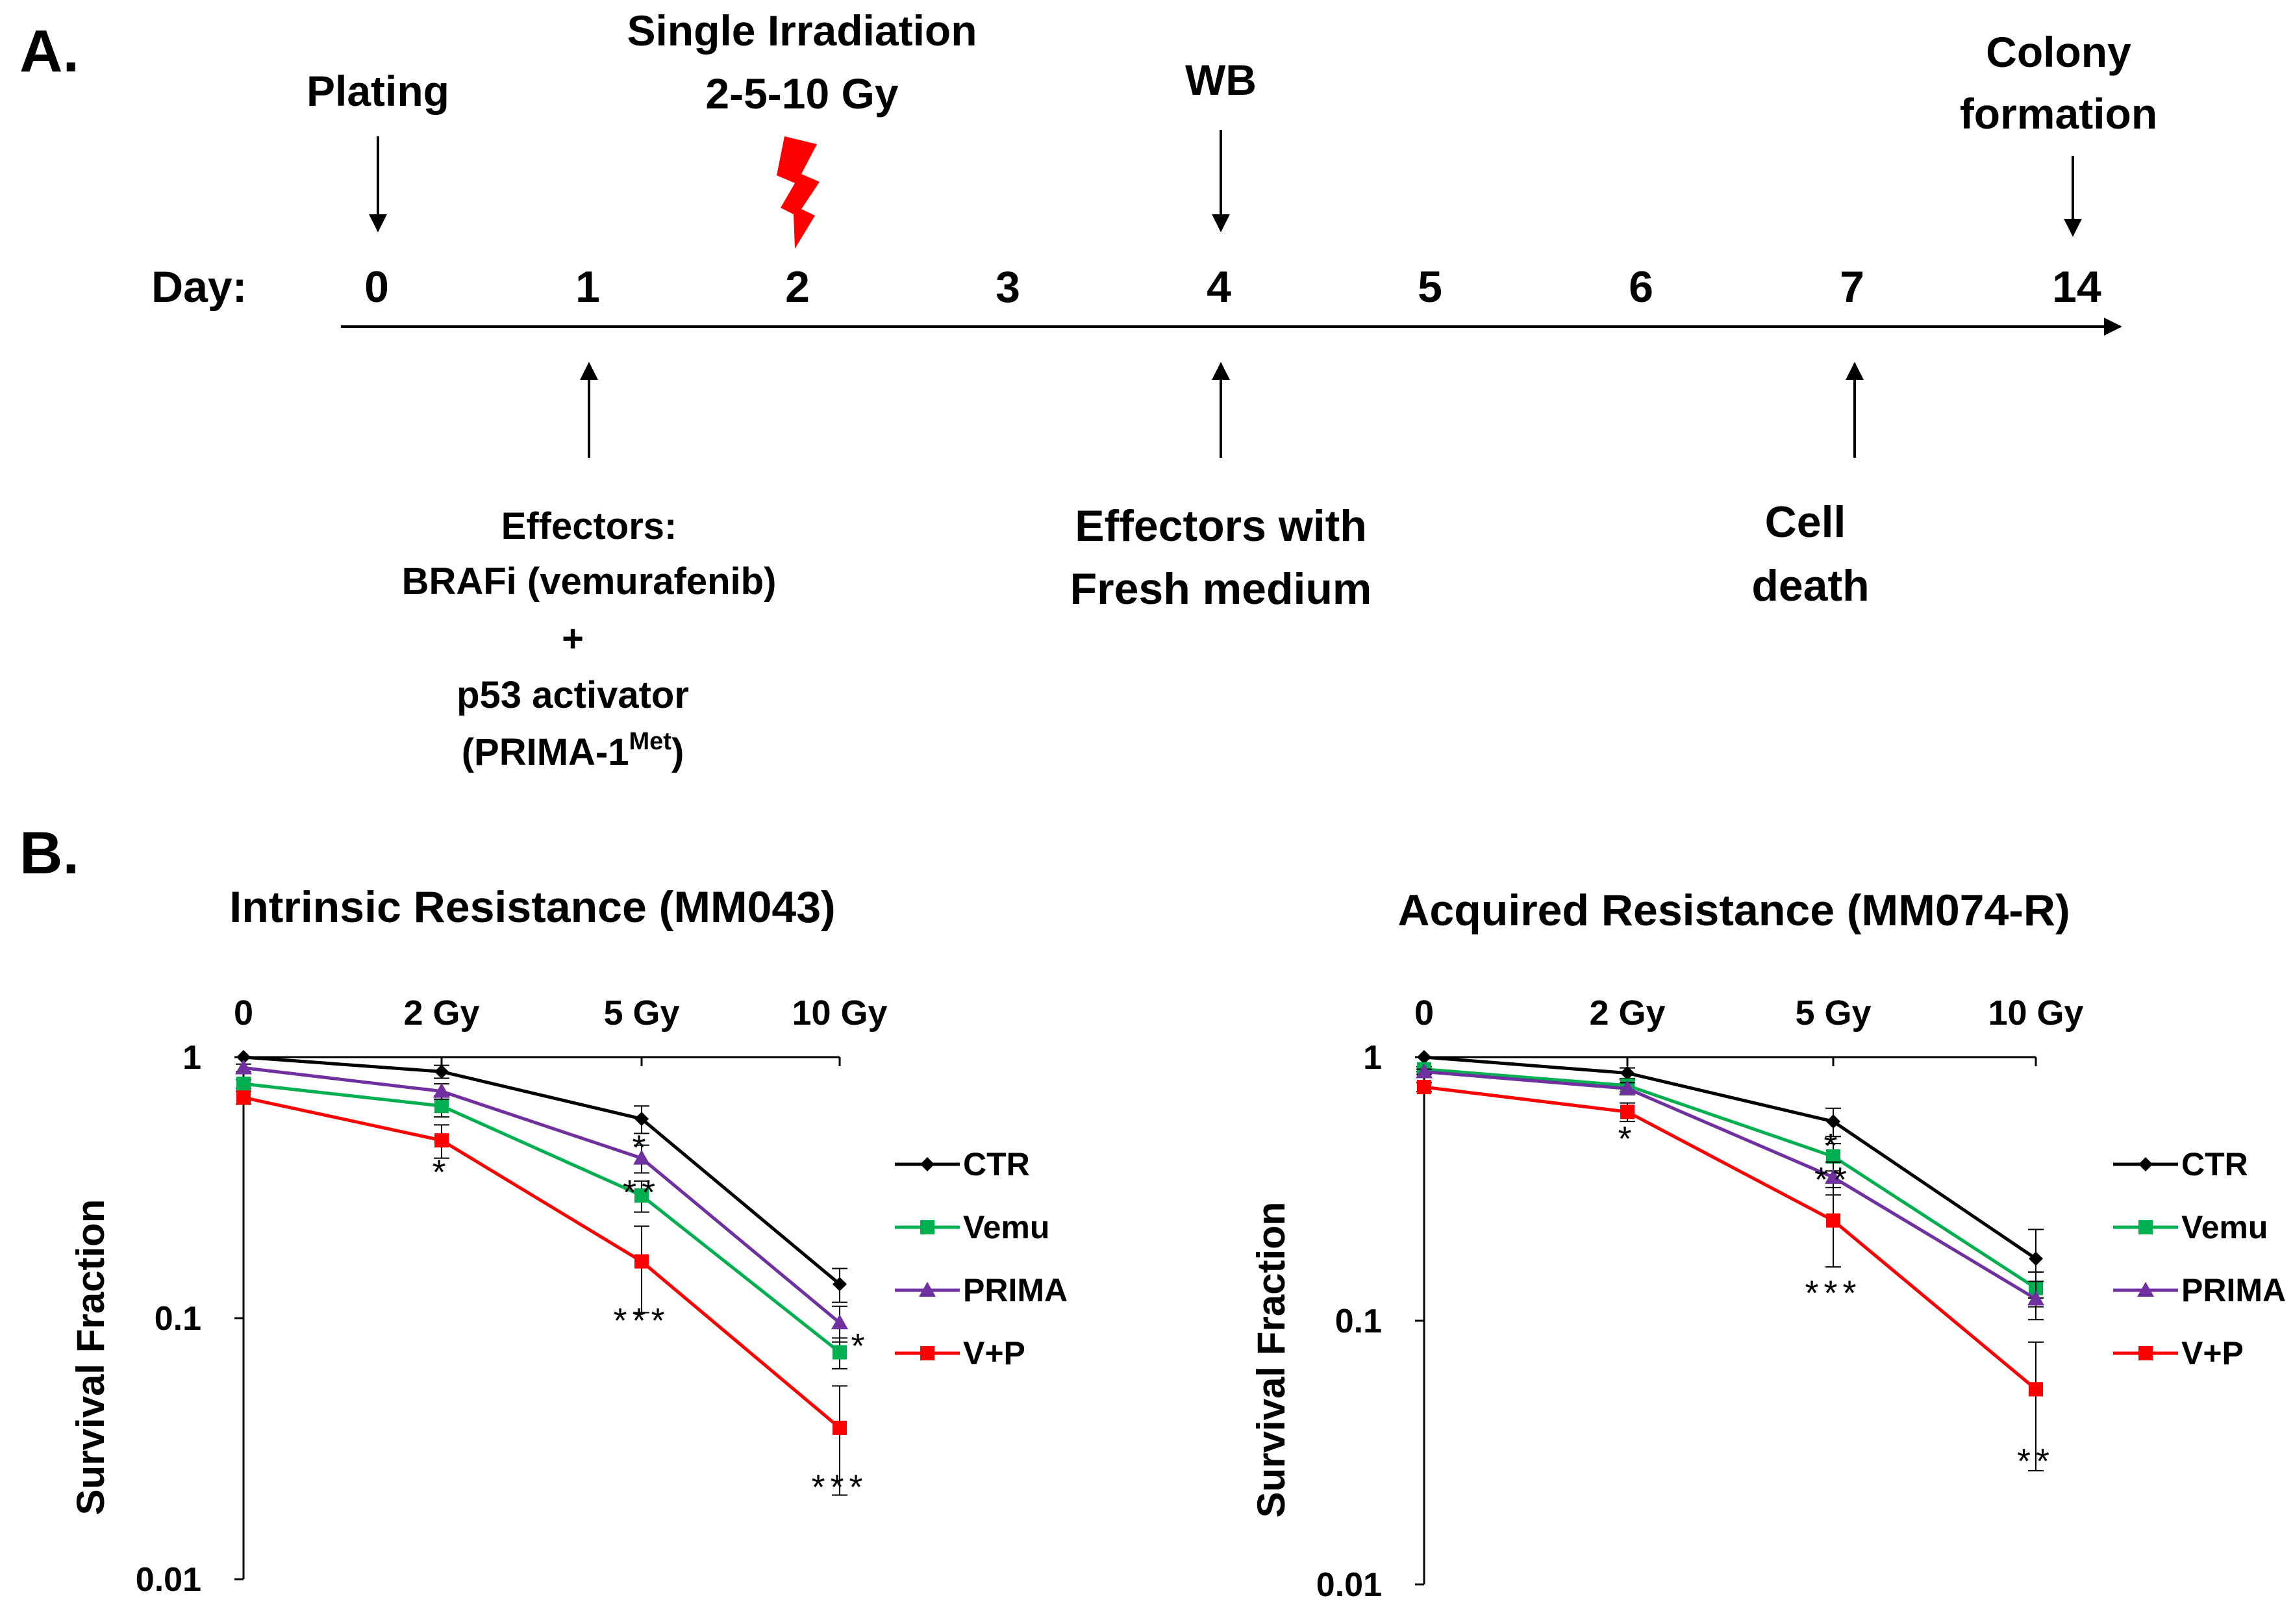  Describe the element at coordinates (1852, 287) in the screenshot. I see `day-7: 7` at that location.